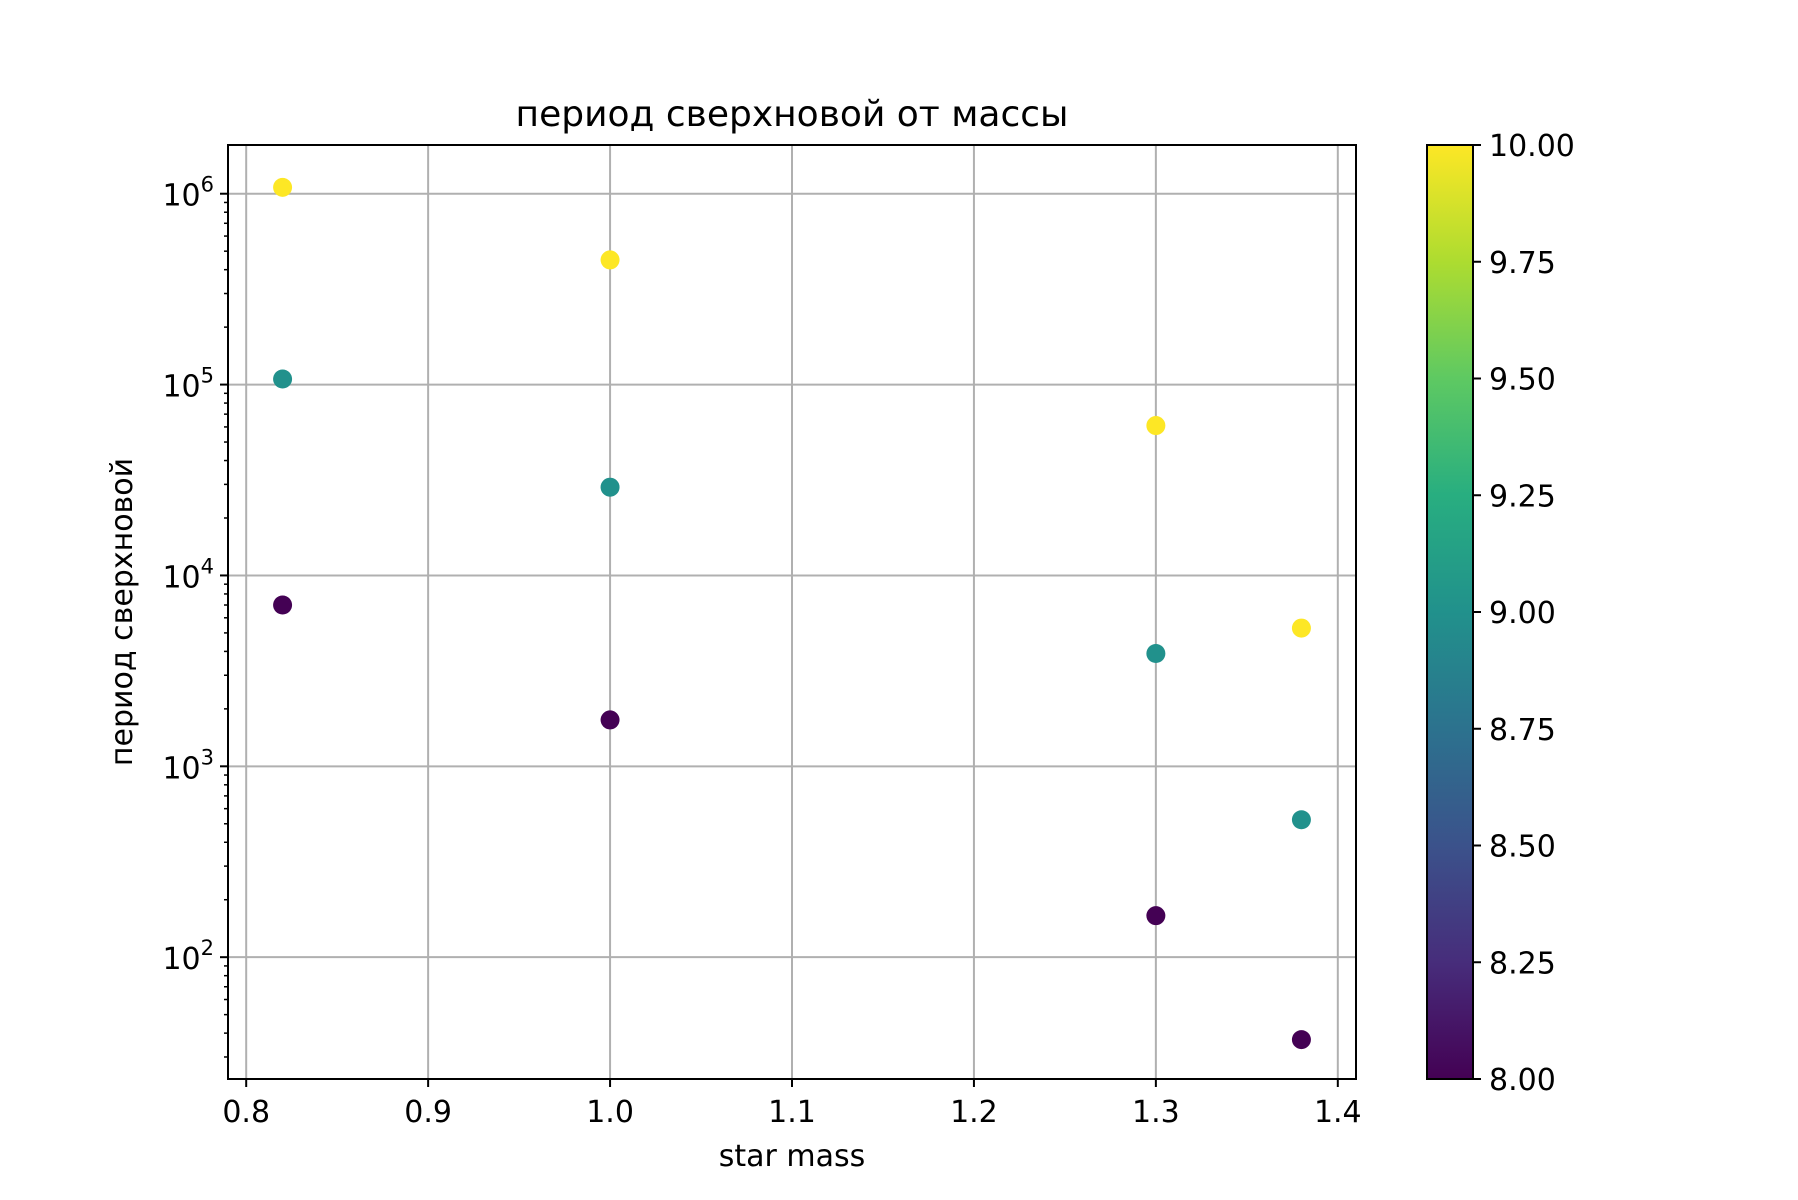  I want to click on x-tick-label: 1.3, so click(1156, 1112).